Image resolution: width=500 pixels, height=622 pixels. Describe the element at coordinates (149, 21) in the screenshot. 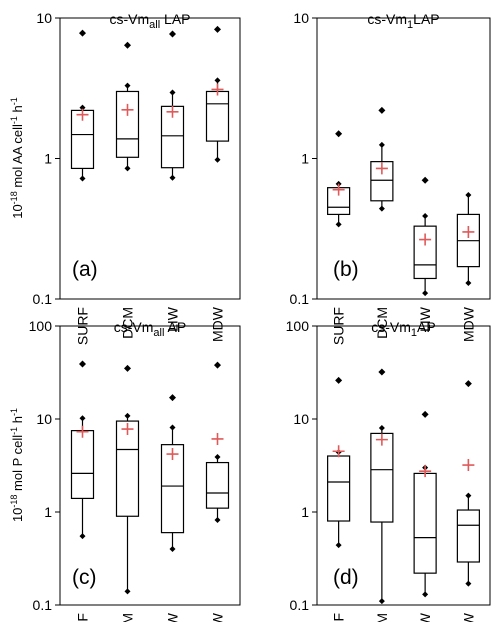

I see `chart-title: cs-Vmall LAP` at that location.